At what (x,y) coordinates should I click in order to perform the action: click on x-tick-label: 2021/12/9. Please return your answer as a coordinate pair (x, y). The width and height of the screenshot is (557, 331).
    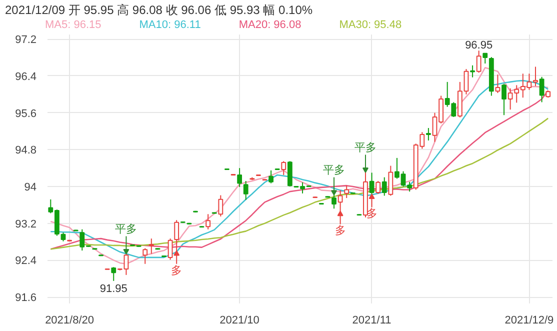
    Looking at the image, I should click on (529, 320).